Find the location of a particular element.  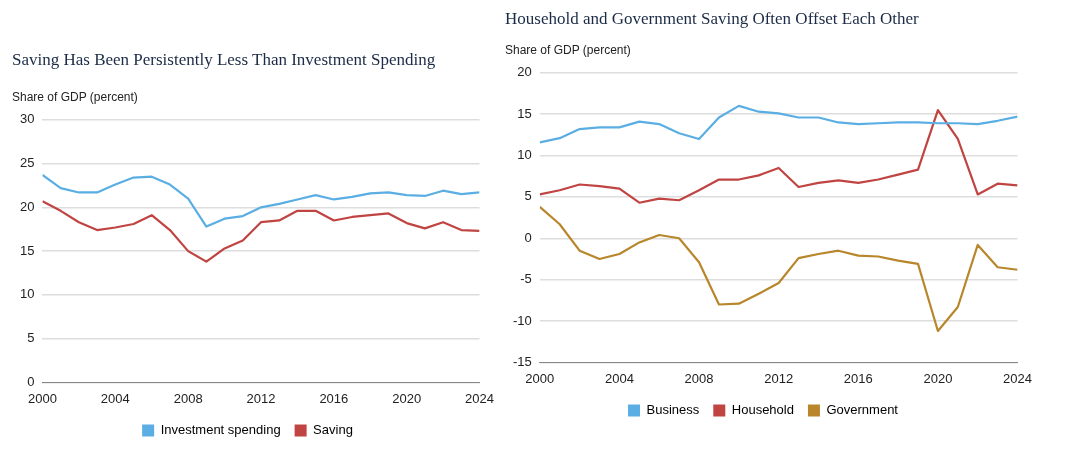

legend-label: Business is located at coordinates (673, 410).